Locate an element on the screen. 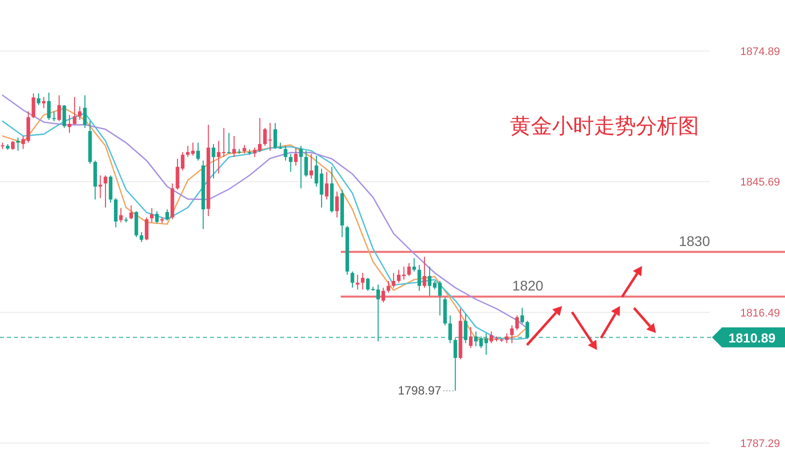 The height and width of the screenshot is (452, 785). annotation: 1798.97 is located at coordinates (420, 391).